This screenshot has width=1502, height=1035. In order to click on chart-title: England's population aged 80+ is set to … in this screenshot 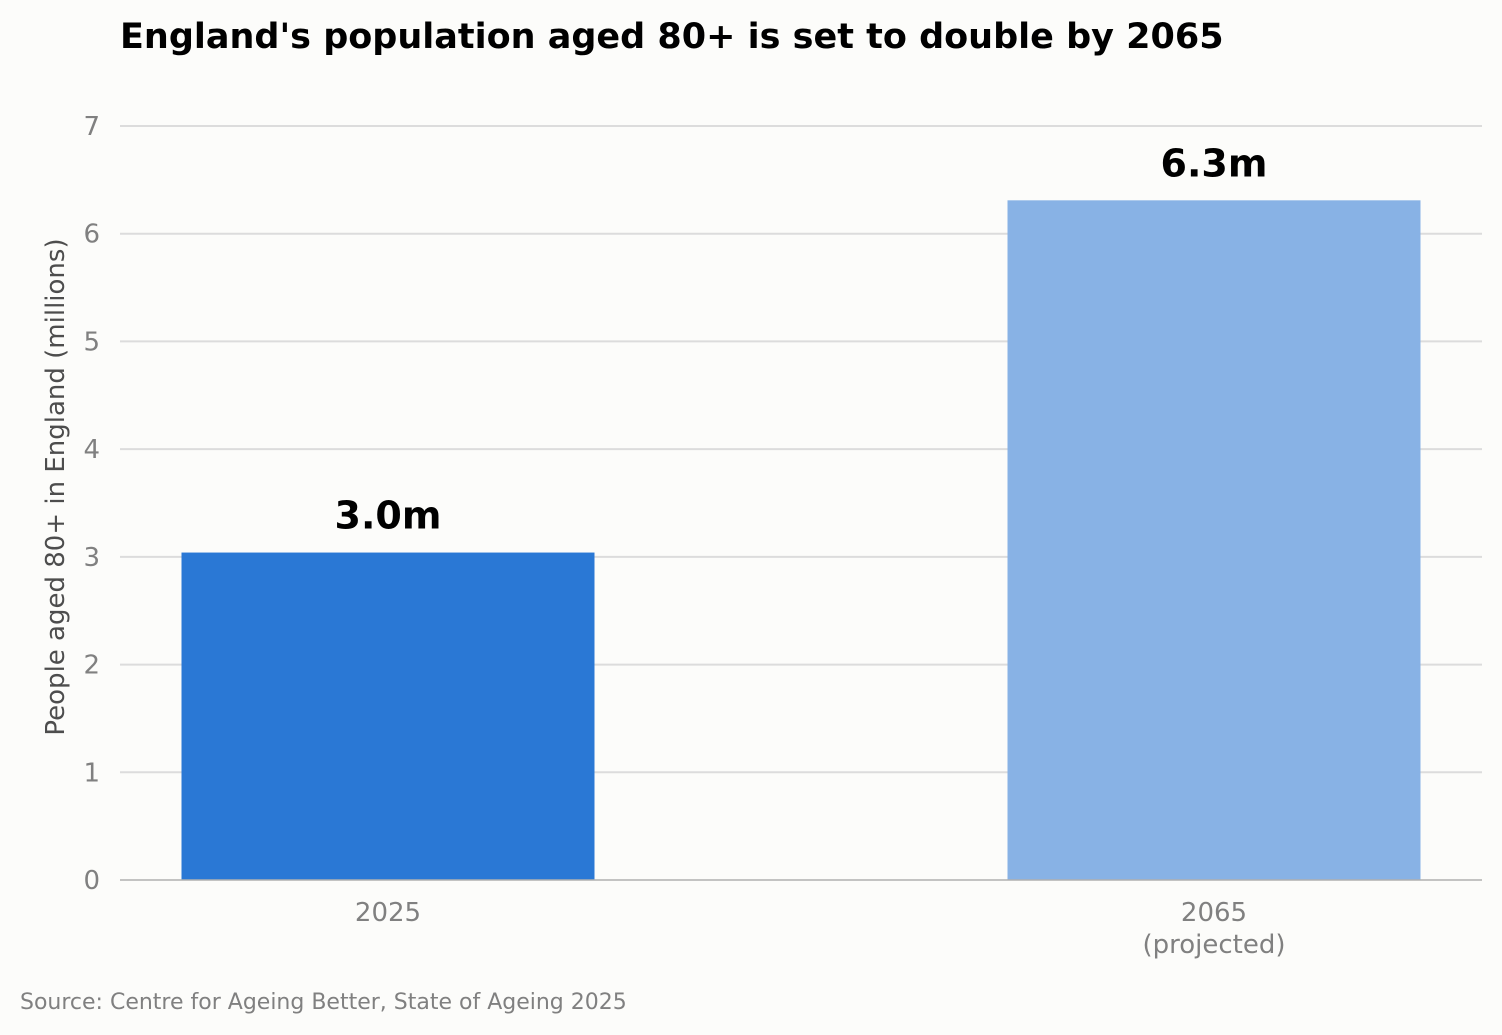, I will do `click(672, 37)`.